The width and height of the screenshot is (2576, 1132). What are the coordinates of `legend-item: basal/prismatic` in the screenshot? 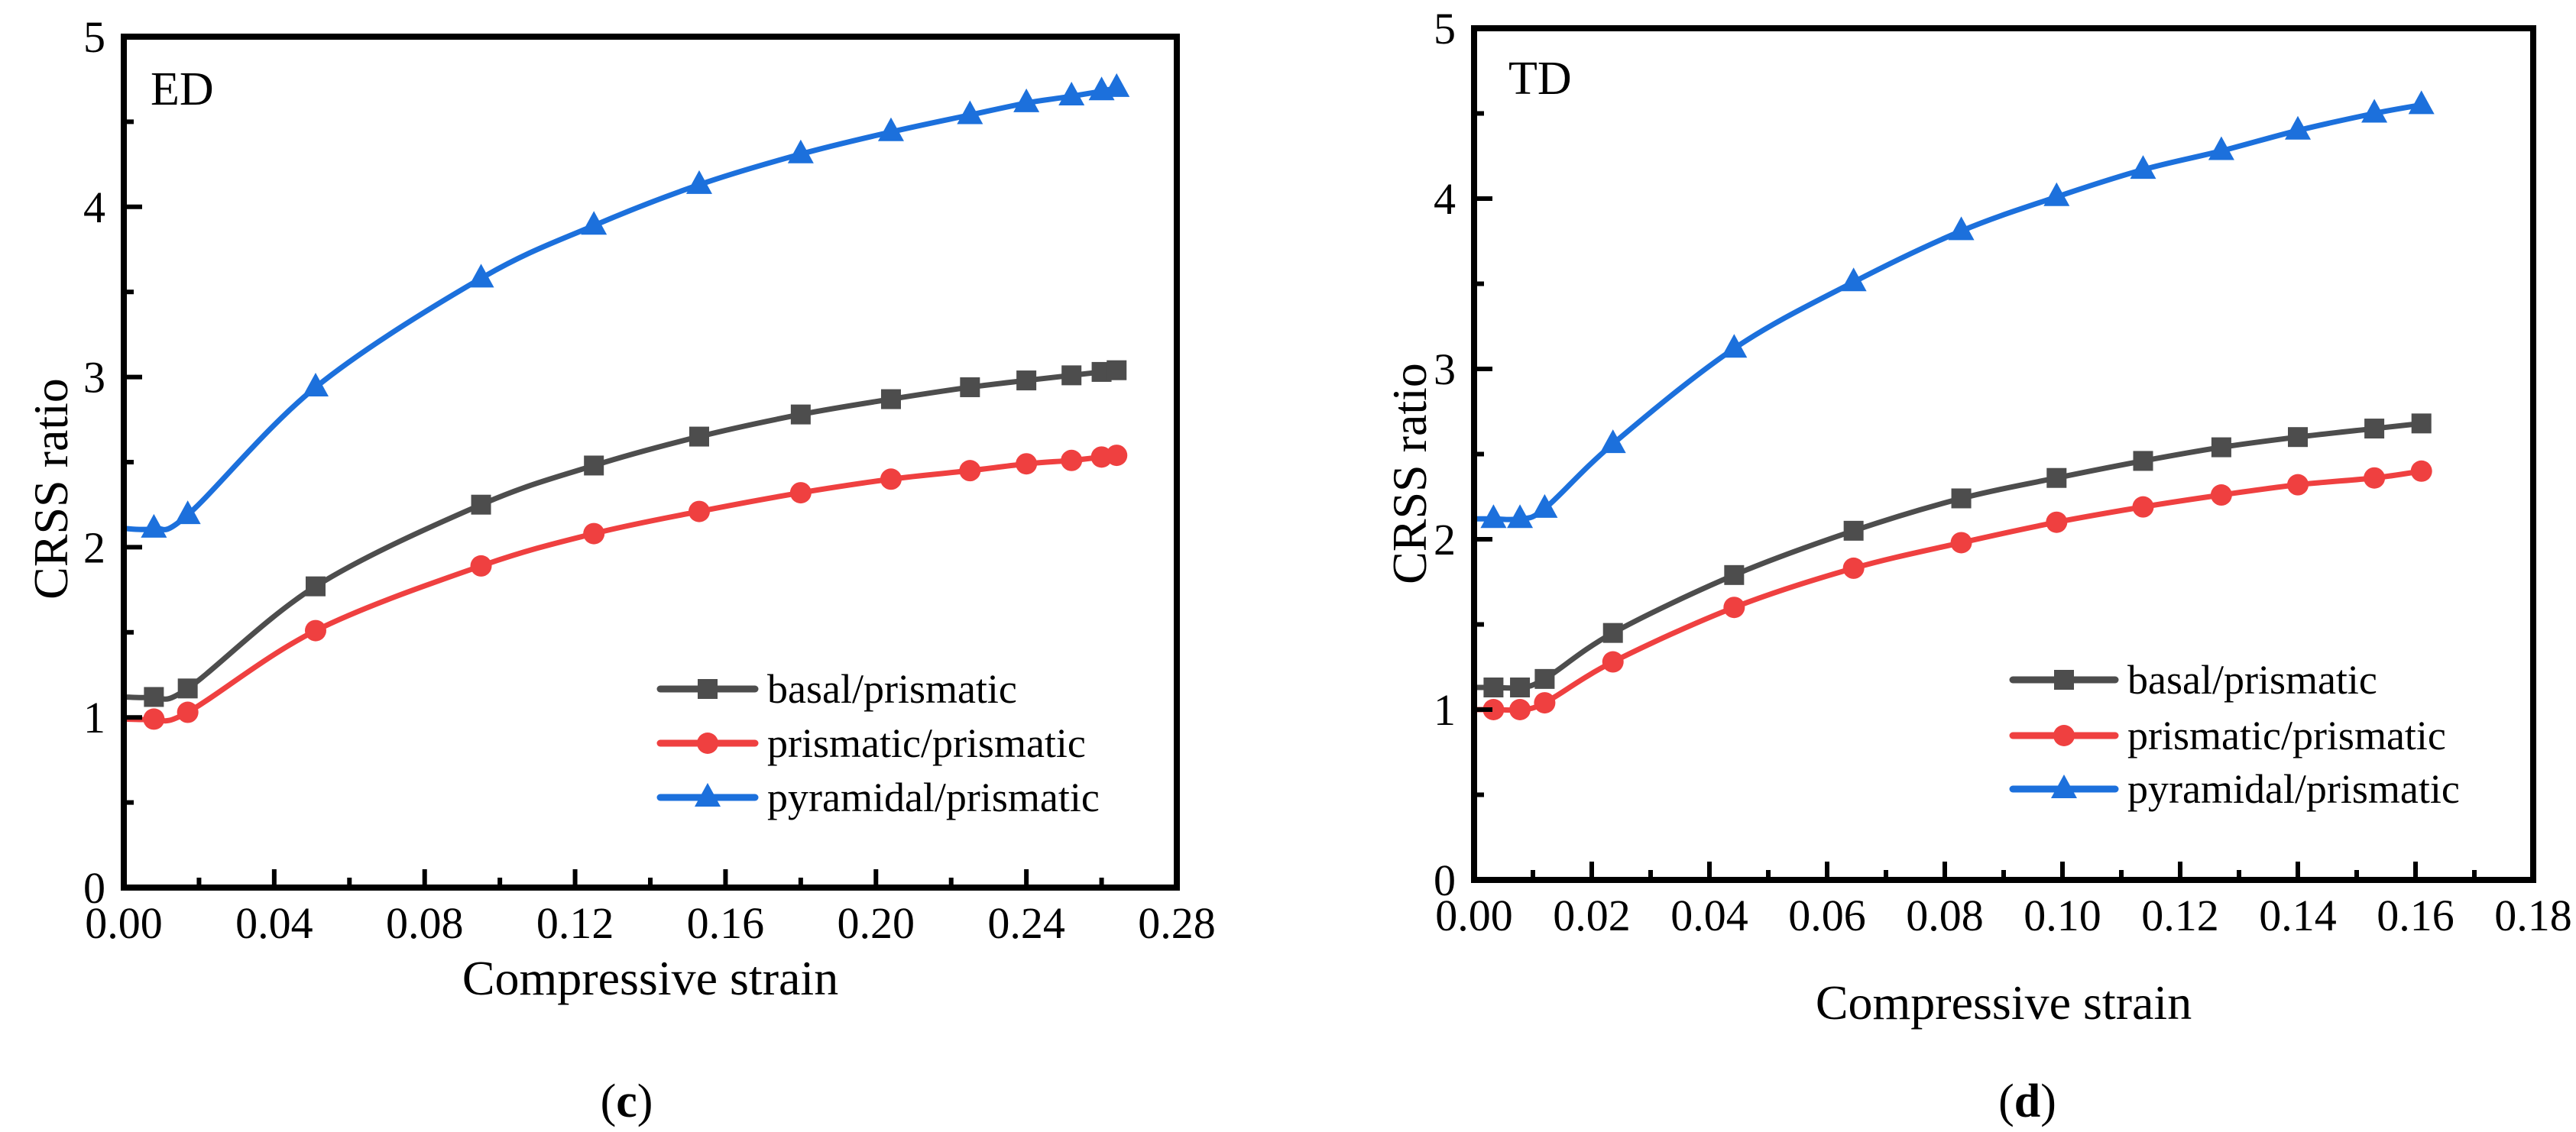 It's located at (2193, 680).